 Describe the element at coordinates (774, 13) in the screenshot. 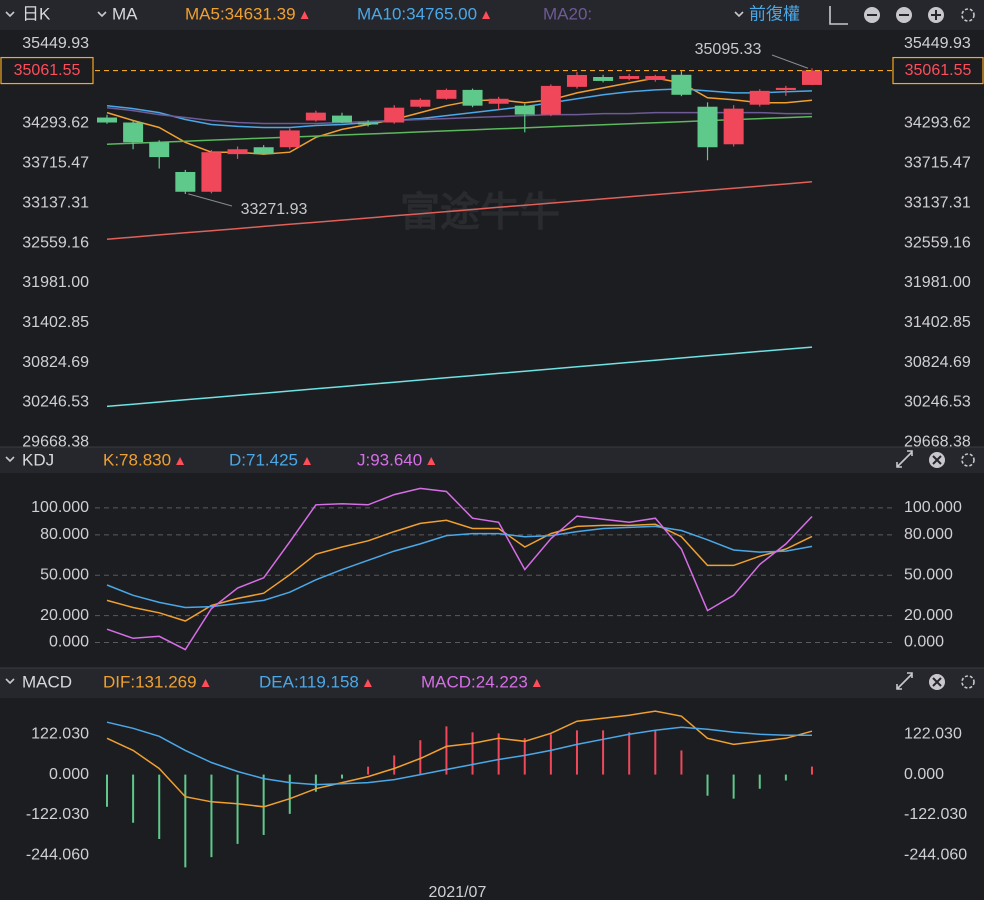

I see `adjust-mode: 前復權` at that location.